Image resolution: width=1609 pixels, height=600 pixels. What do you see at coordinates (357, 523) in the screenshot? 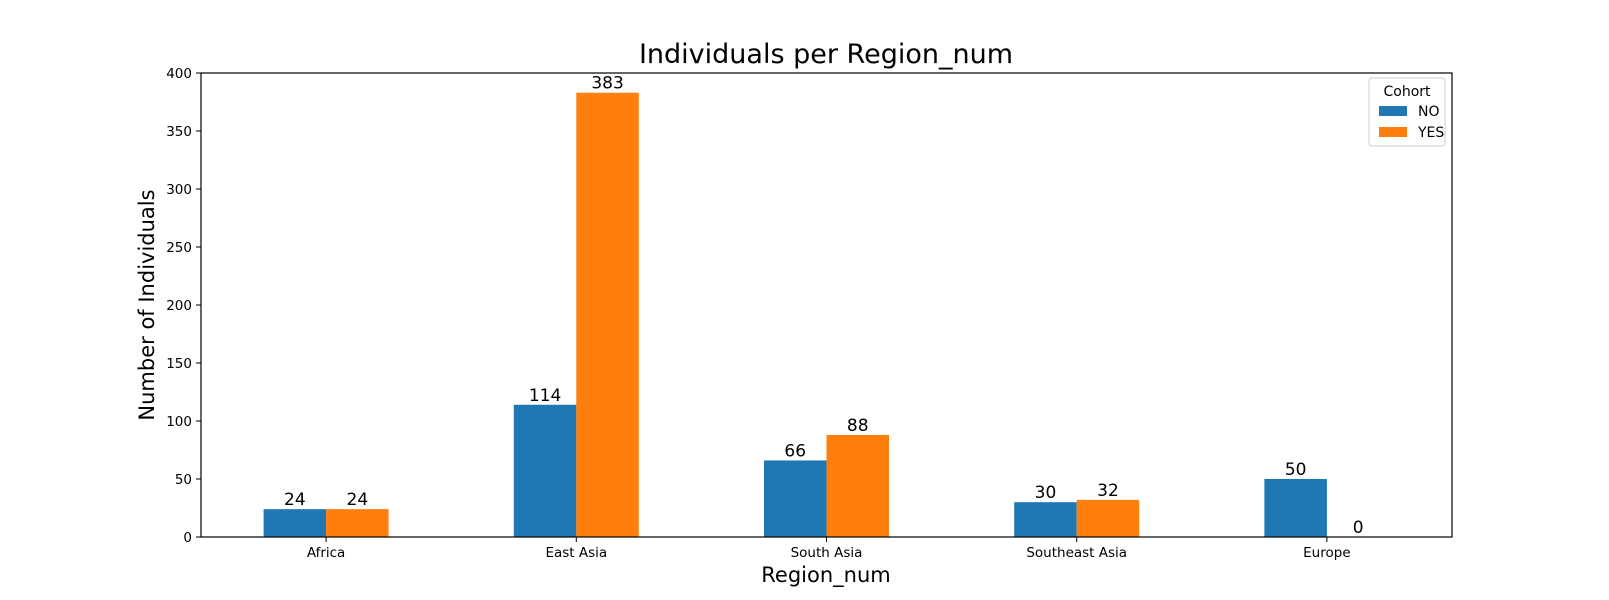
I see `bar-yes-africa` at bounding box center [357, 523].